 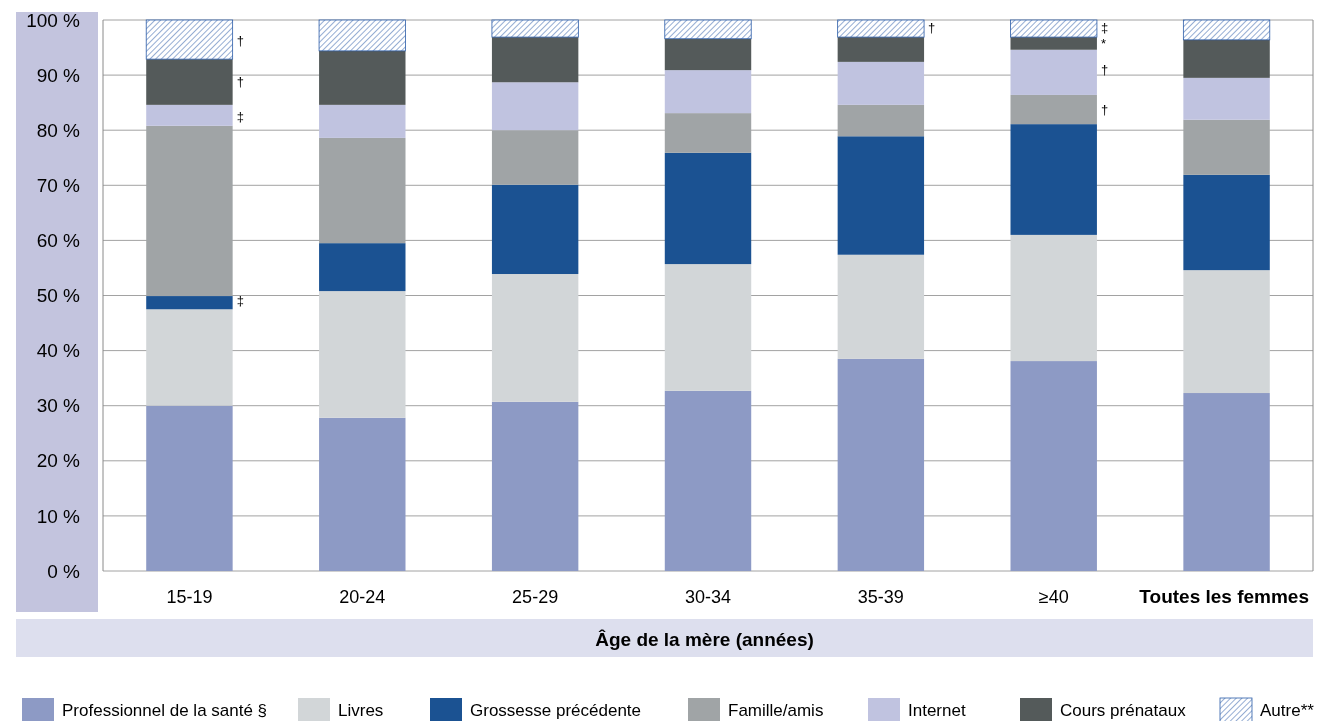 What do you see at coordinates (937, 710) in the screenshot?
I see `legend-label: Internet` at bounding box center [937, 710].